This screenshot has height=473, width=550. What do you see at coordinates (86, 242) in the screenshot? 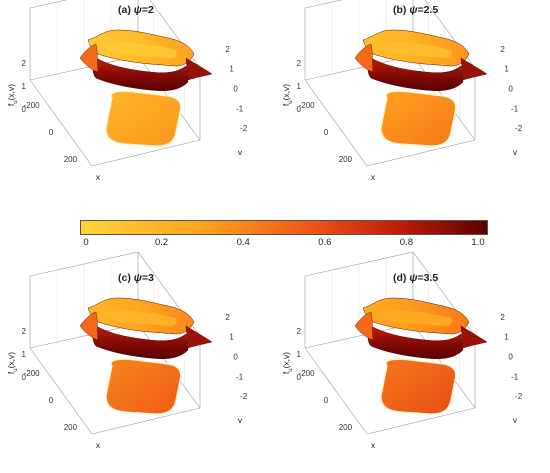
I see `colorbar-tick-label: 0` at bounding box center [86, 242].